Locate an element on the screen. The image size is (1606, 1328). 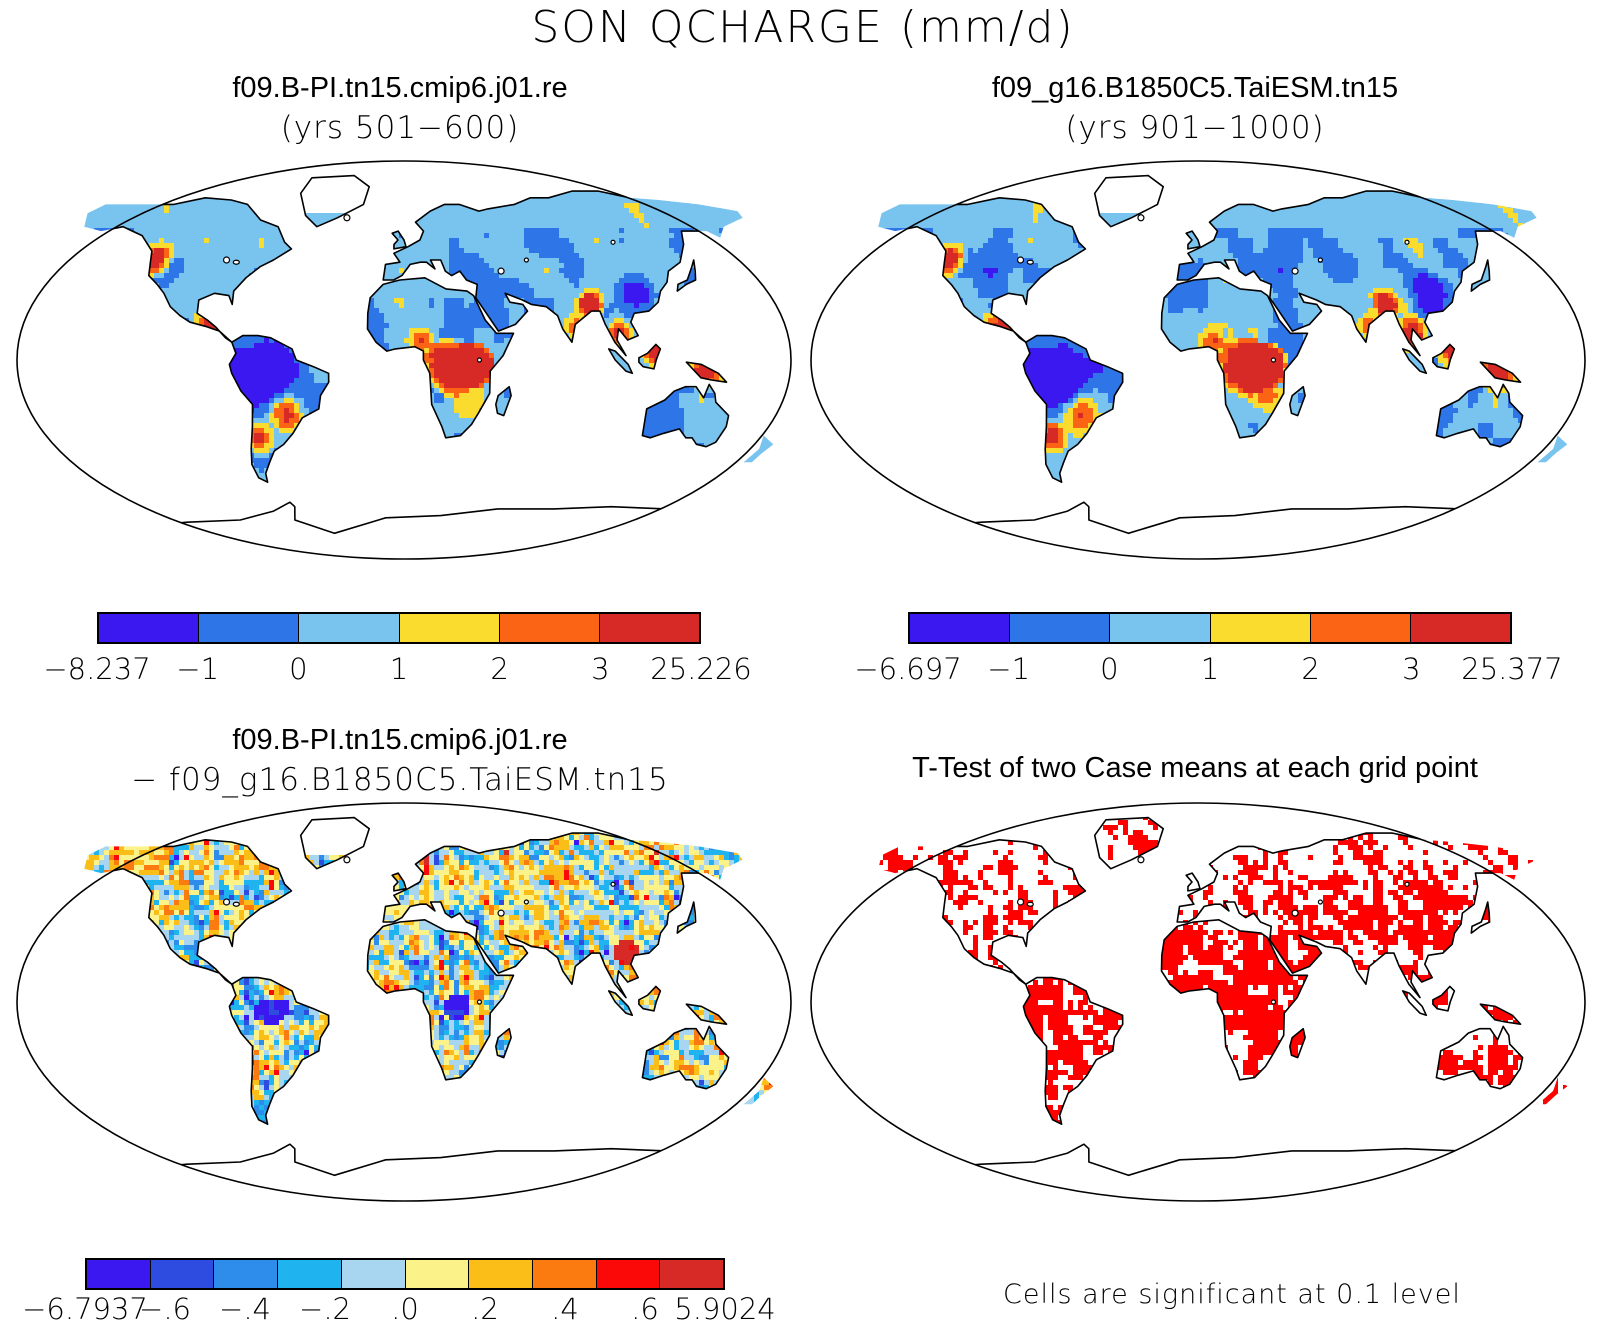
colorbar-tick-label: 25.377 is located at coordinates (1511, 669).